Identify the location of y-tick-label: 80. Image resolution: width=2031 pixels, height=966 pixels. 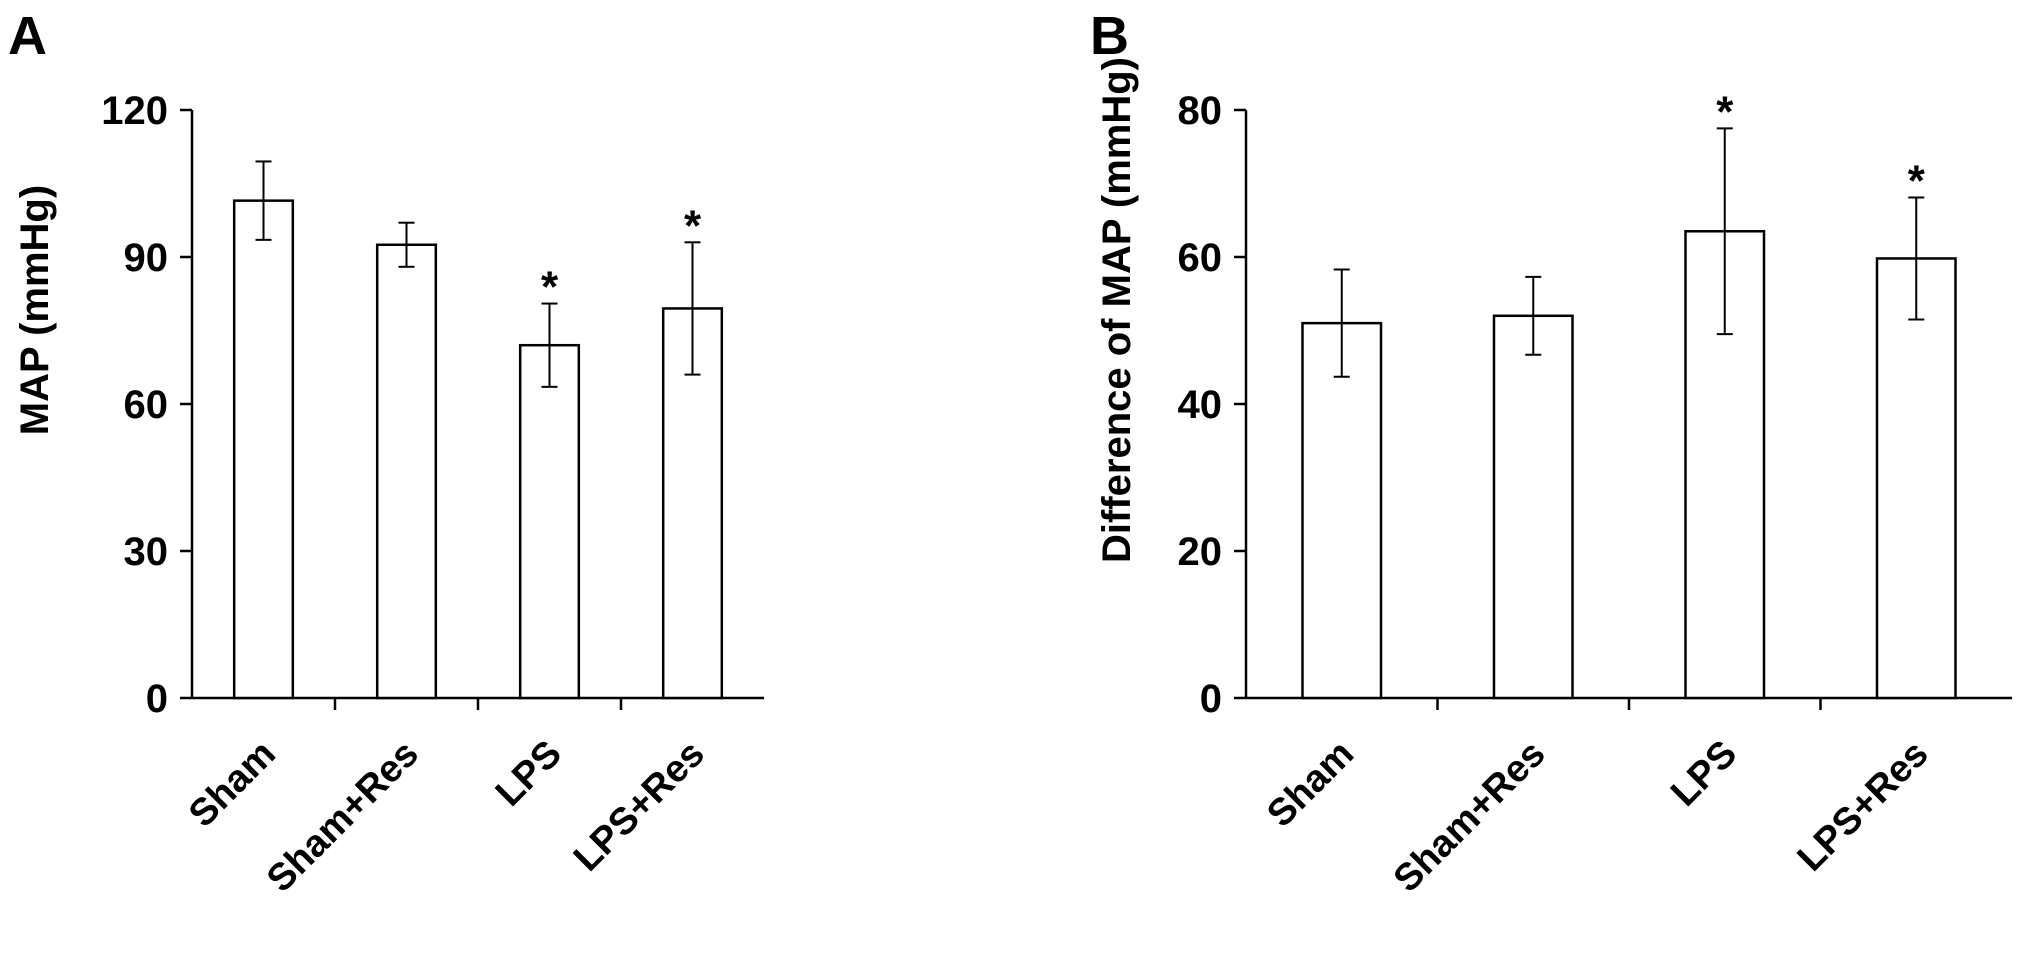
(1200, 111).